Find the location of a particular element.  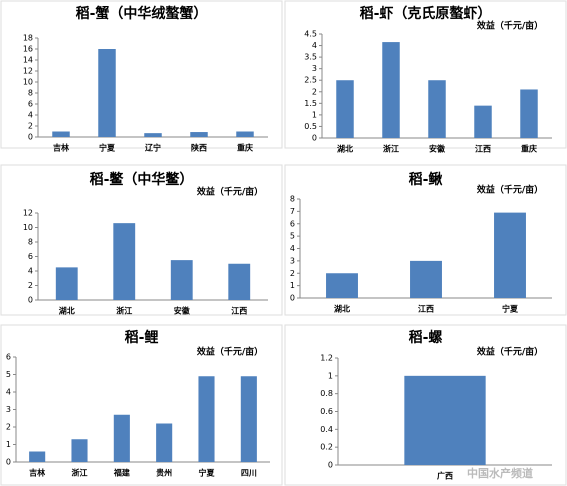

y-tick-label: 0.2 is located at coordinates (326, 447).